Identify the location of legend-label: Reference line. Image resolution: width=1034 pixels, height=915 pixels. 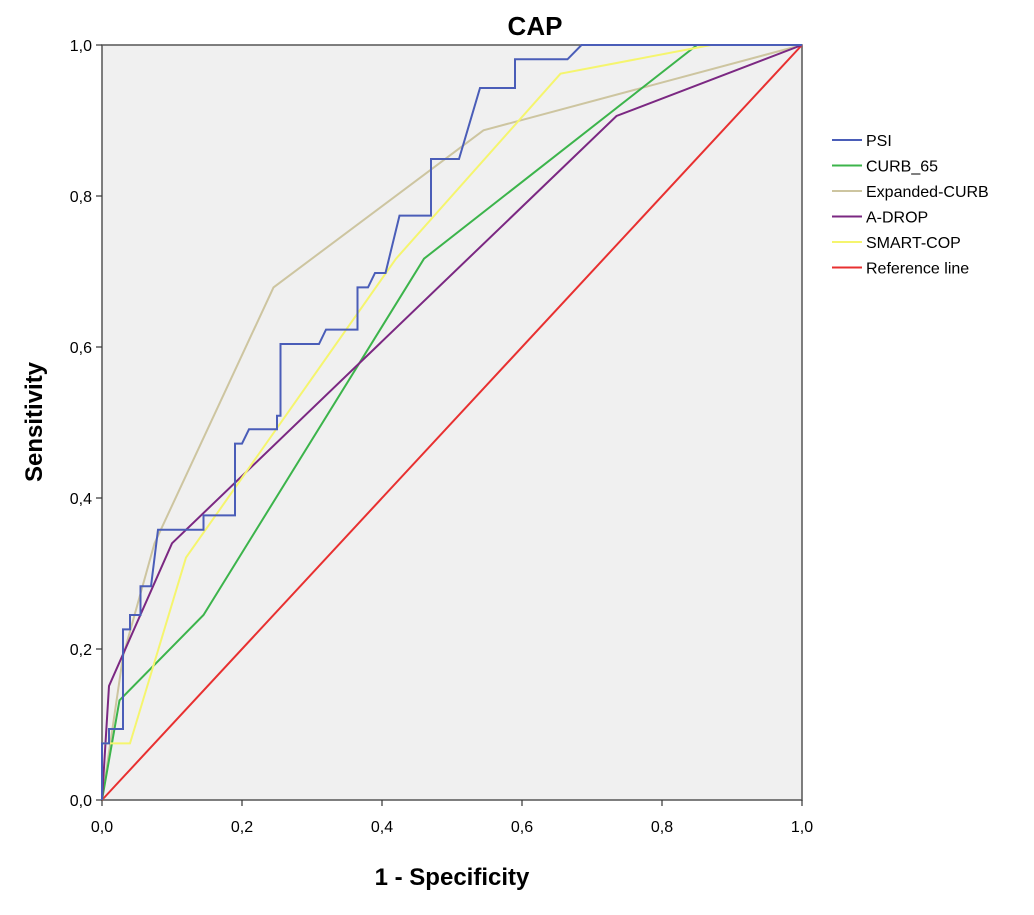
(917, 269).